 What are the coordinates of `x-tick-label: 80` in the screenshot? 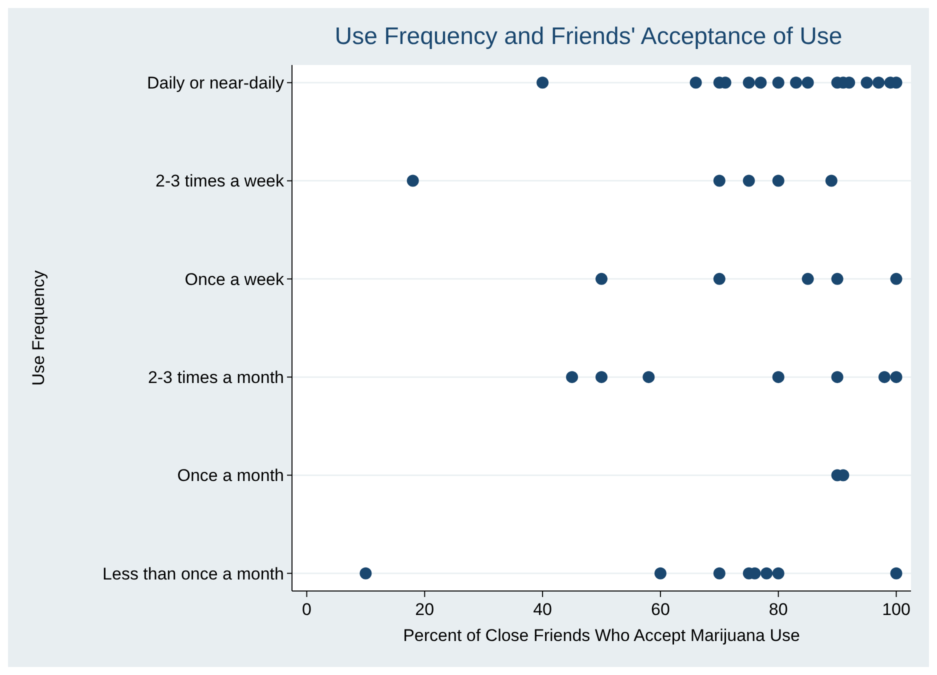 It's located at (778, 609).